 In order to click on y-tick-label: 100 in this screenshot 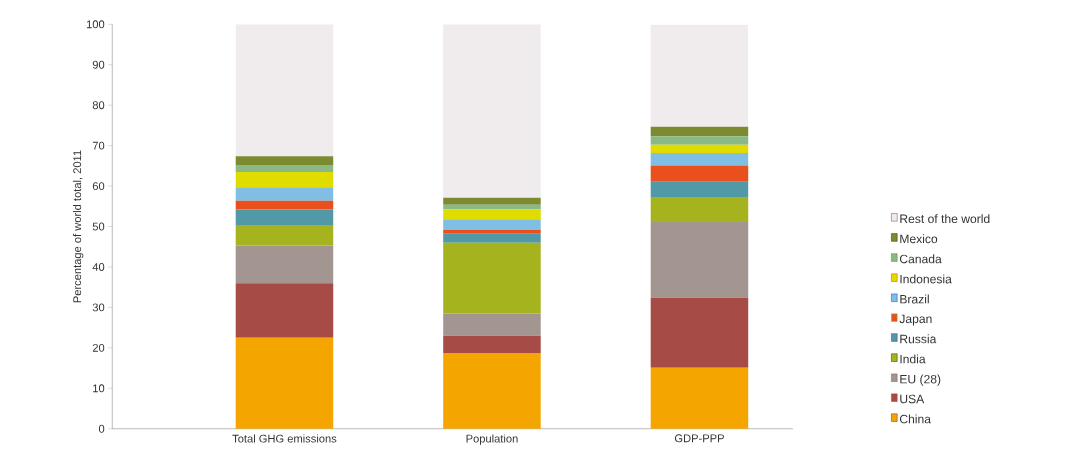, I will do `click(95, 24)`.